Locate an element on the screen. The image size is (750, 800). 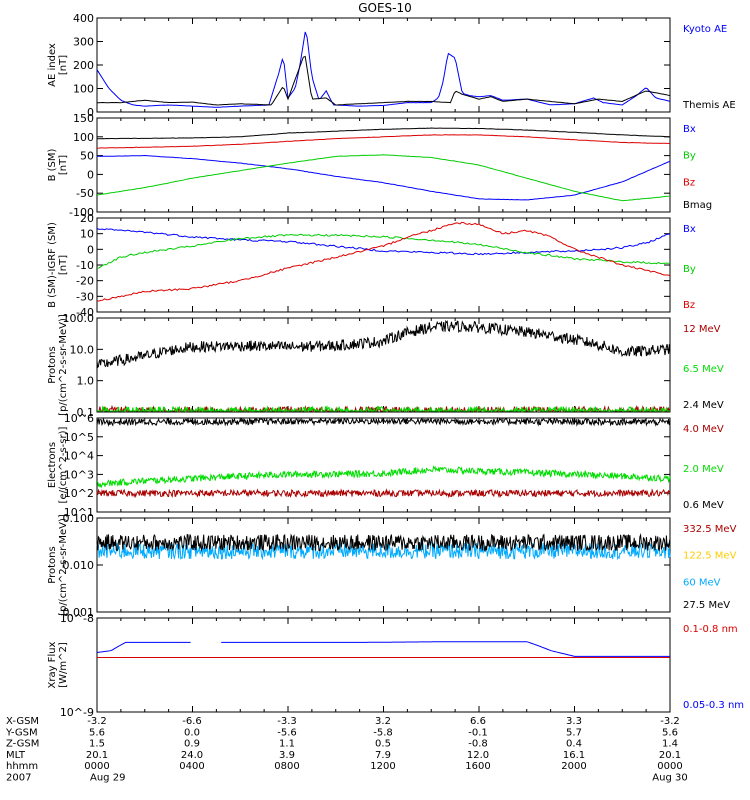
orbit-row-label: Y-GSM is located at coordinates (21, 732).